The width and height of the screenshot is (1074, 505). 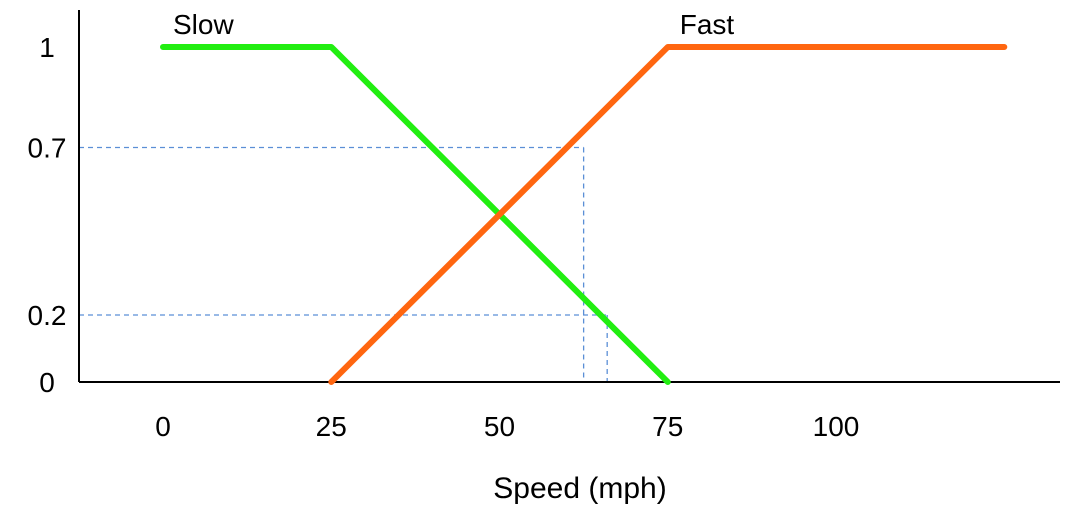 What do you see at coordinates (163, 426) in the screenshot?
I see `x-tick-label-0: 0` at bounding box center [163, 426].